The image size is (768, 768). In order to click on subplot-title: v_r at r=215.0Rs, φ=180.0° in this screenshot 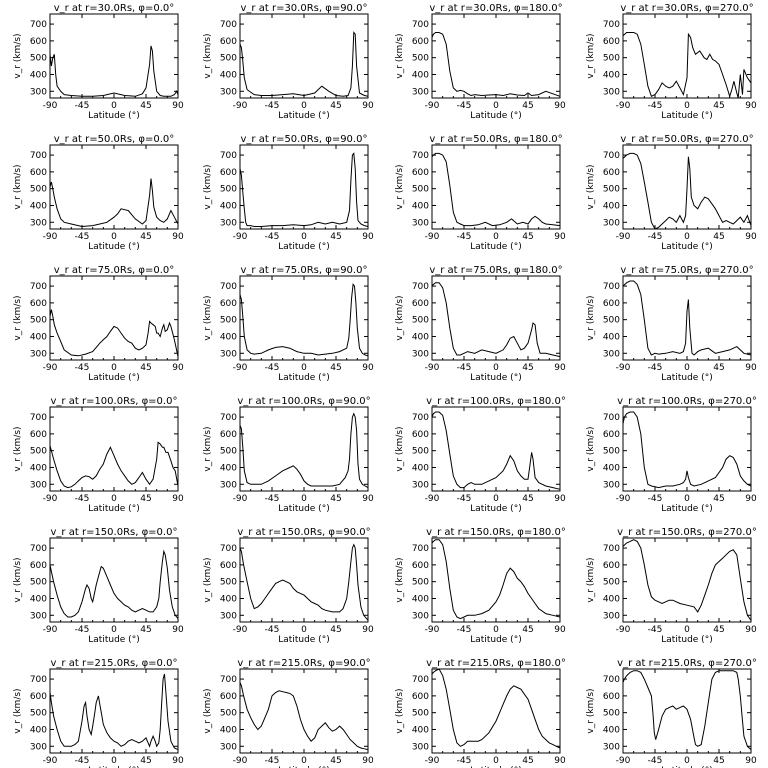, I will do `click(496, 663)`.